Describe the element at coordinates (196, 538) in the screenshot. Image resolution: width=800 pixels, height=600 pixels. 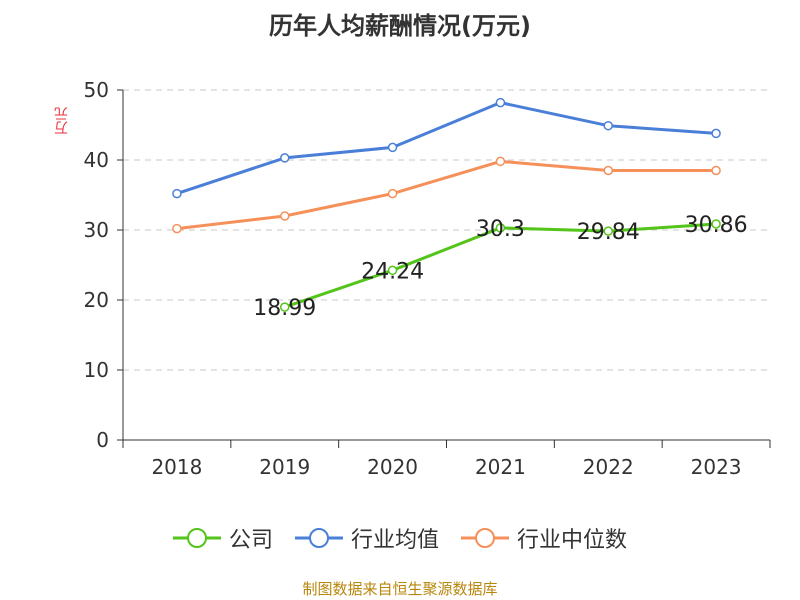
I see `legend-swatch-company` at that location.